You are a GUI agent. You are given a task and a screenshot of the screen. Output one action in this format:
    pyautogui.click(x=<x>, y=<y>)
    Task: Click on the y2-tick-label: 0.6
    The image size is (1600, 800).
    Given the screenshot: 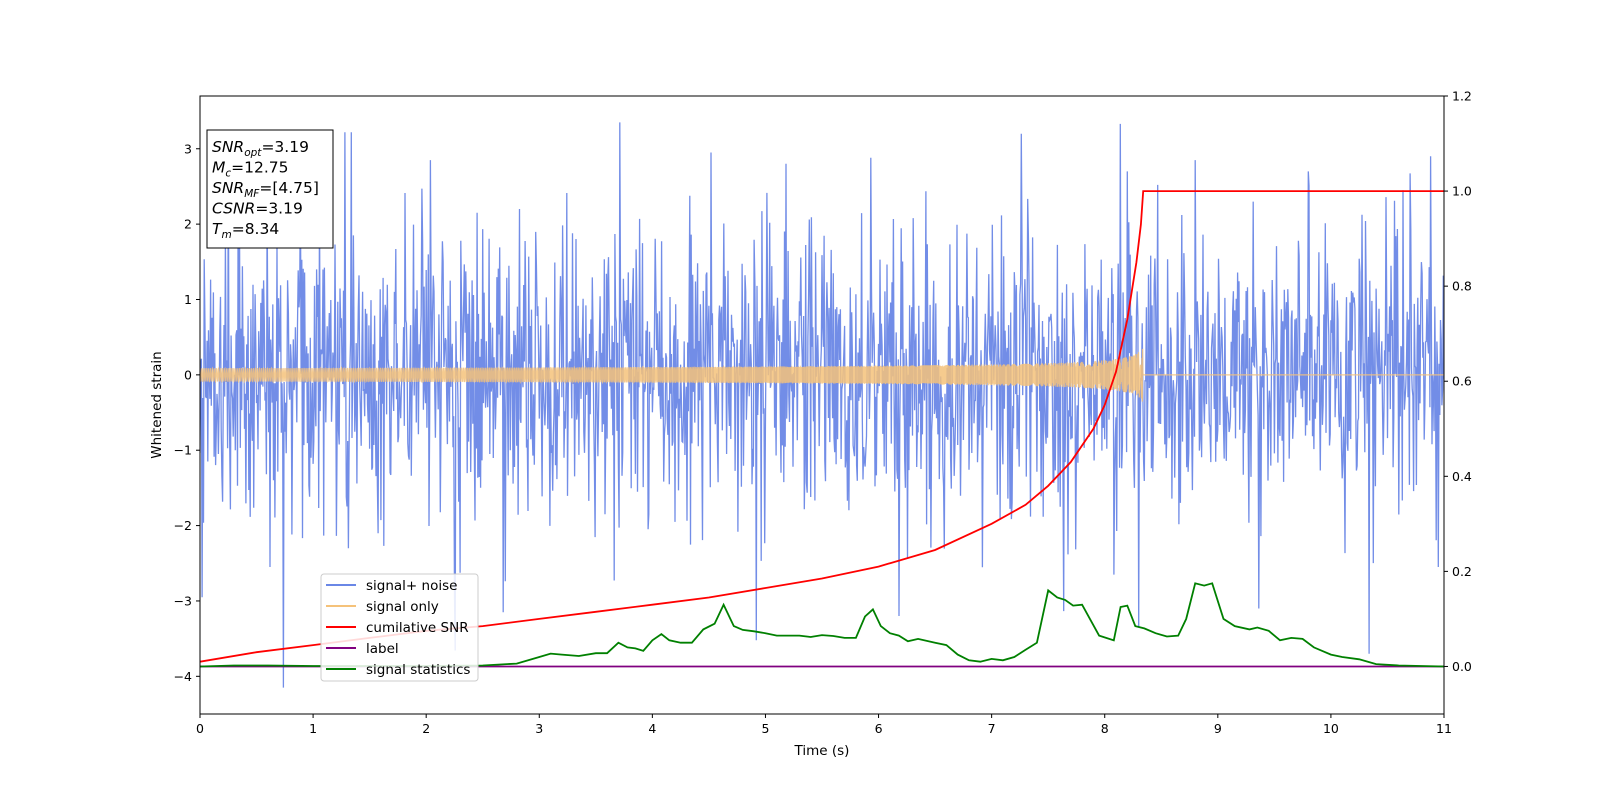 What is the action you would take?
    pyautogui.click(x=1462, y=381)
    